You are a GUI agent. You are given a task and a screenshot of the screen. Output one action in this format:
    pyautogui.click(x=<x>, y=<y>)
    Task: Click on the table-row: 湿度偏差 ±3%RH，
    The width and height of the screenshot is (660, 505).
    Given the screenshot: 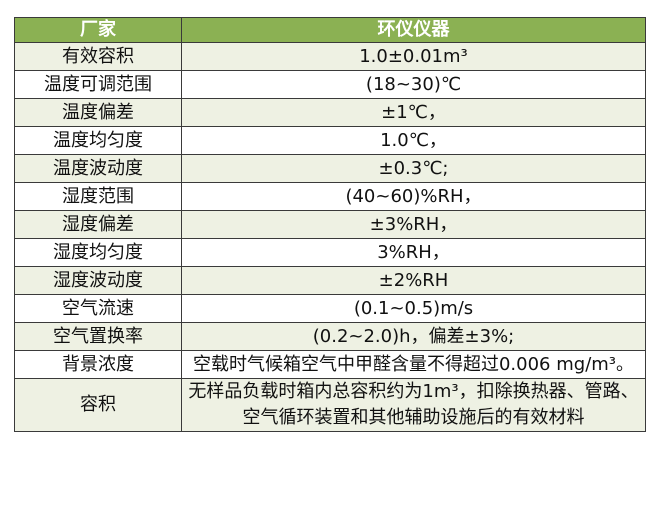 What is the action you would take?
    pyautogui.click(x=330, y=224)
    